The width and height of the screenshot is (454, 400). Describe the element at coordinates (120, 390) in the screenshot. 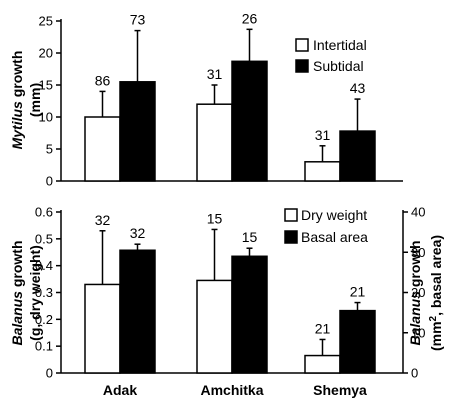

I see `x-category-label-adak: Adak` at that location.